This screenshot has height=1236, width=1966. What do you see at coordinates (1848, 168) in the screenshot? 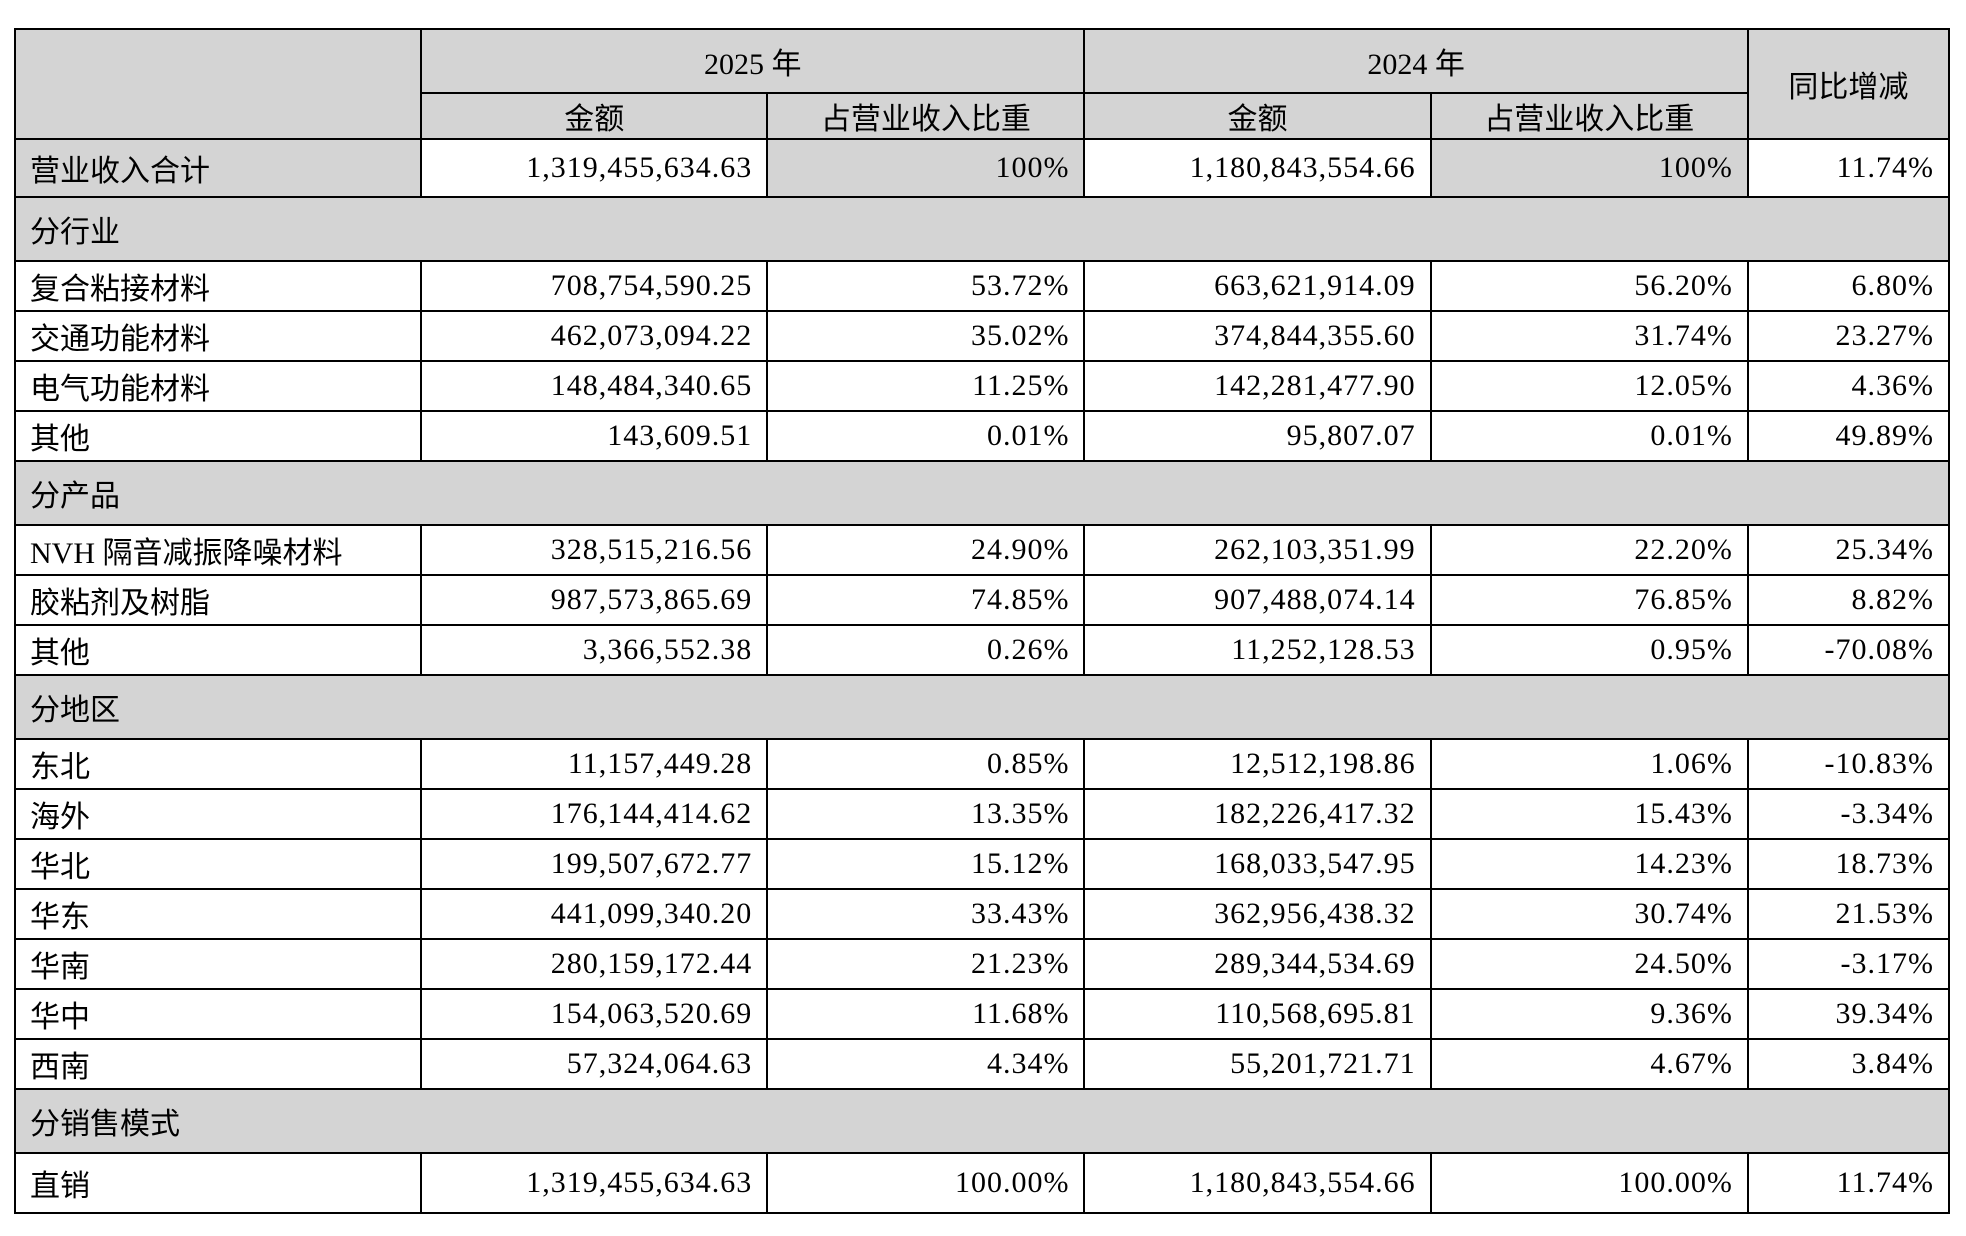
I see `yoy-value: 11.74%` at bounding box center [1848, 168].